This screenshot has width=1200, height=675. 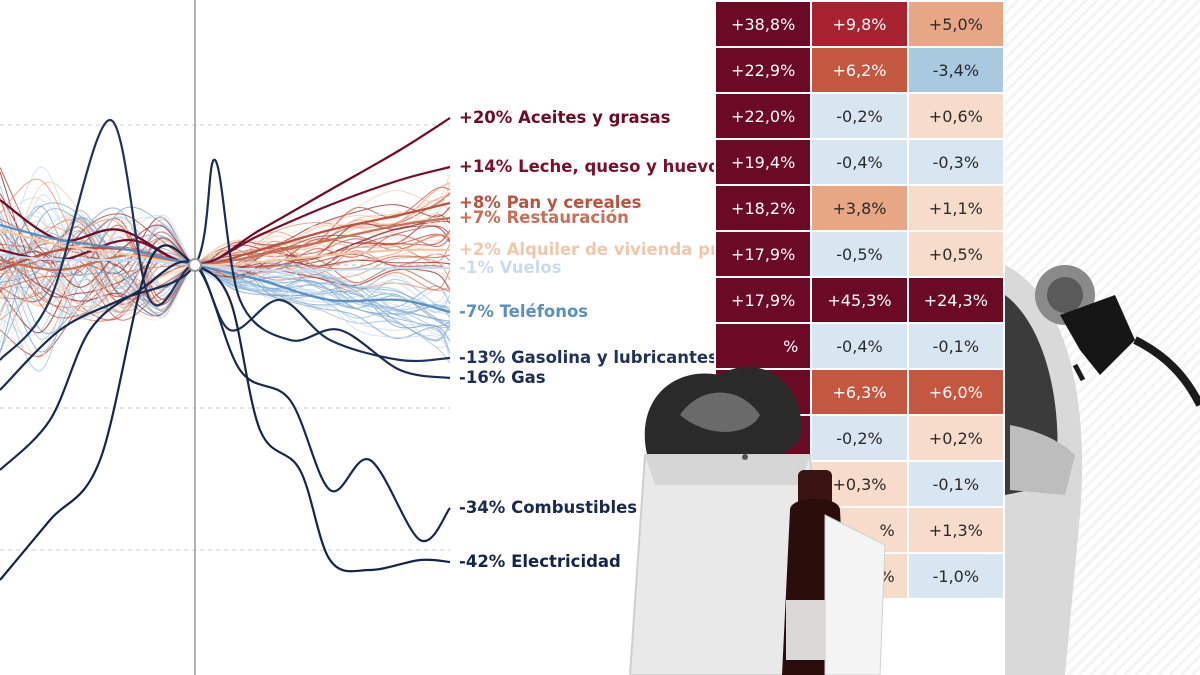 I want to click on series-line-restauraci-n, so click(x=225, y=244).